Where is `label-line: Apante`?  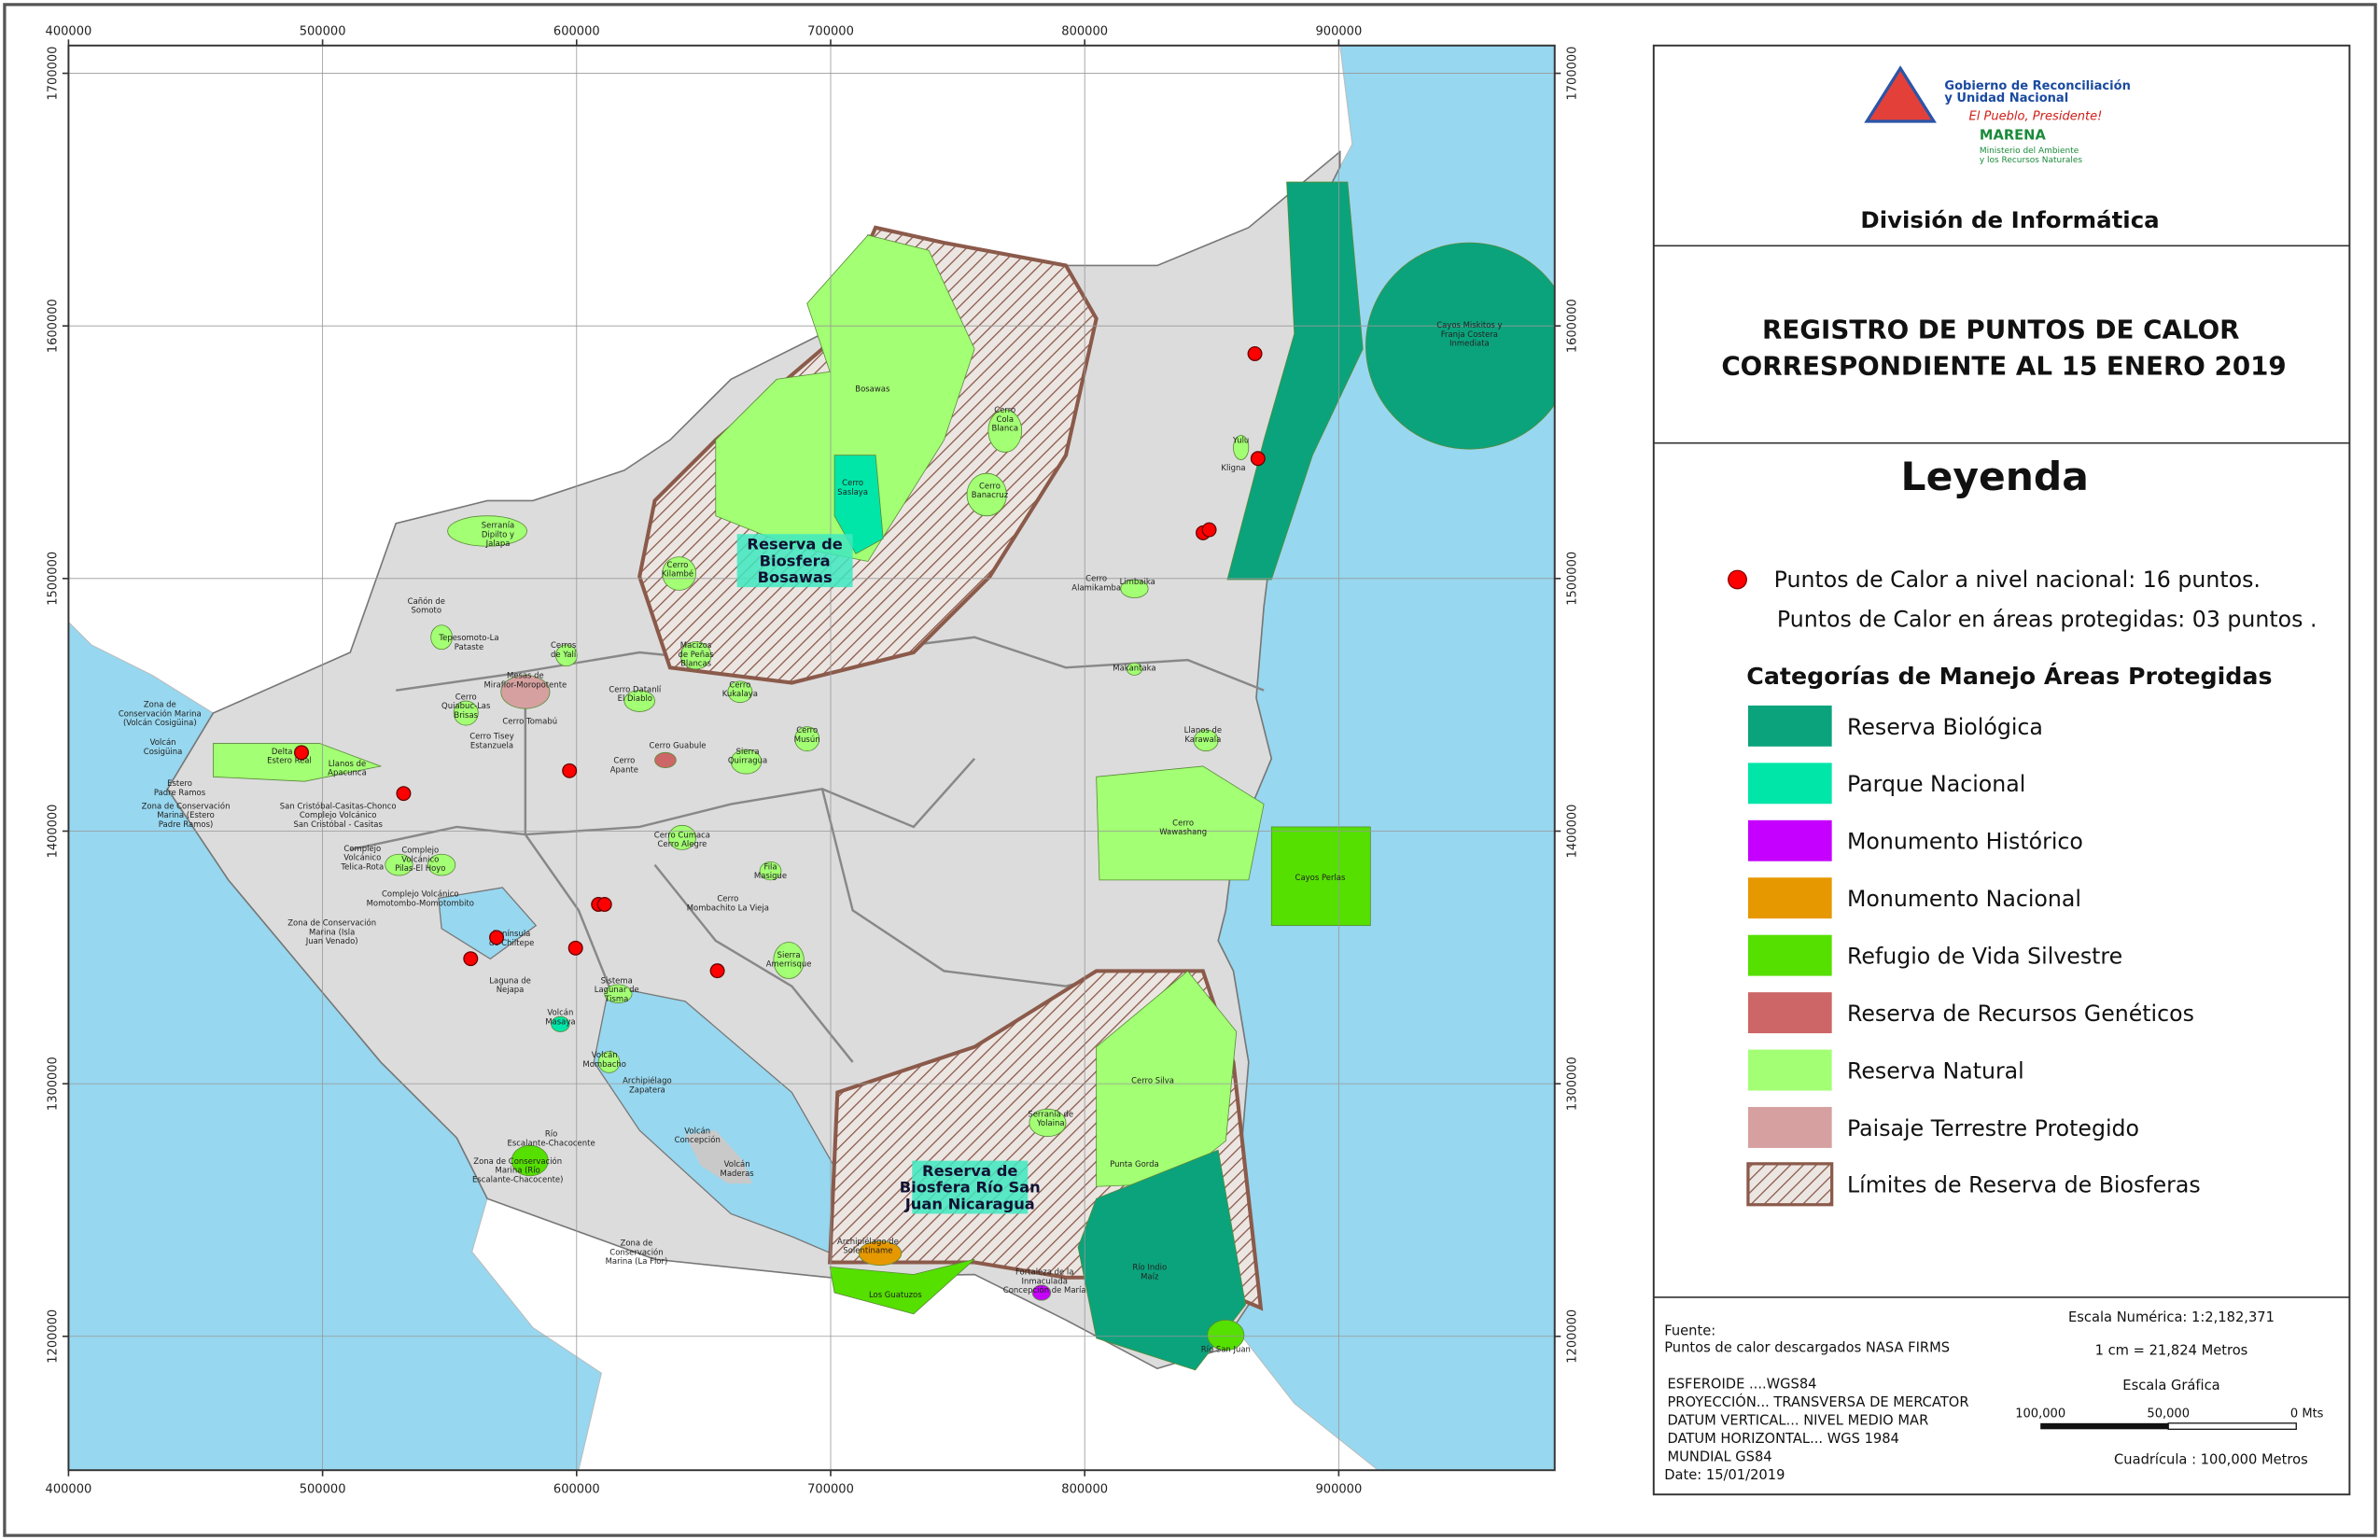 label-line: Apante is located at coordinates (624, 769).